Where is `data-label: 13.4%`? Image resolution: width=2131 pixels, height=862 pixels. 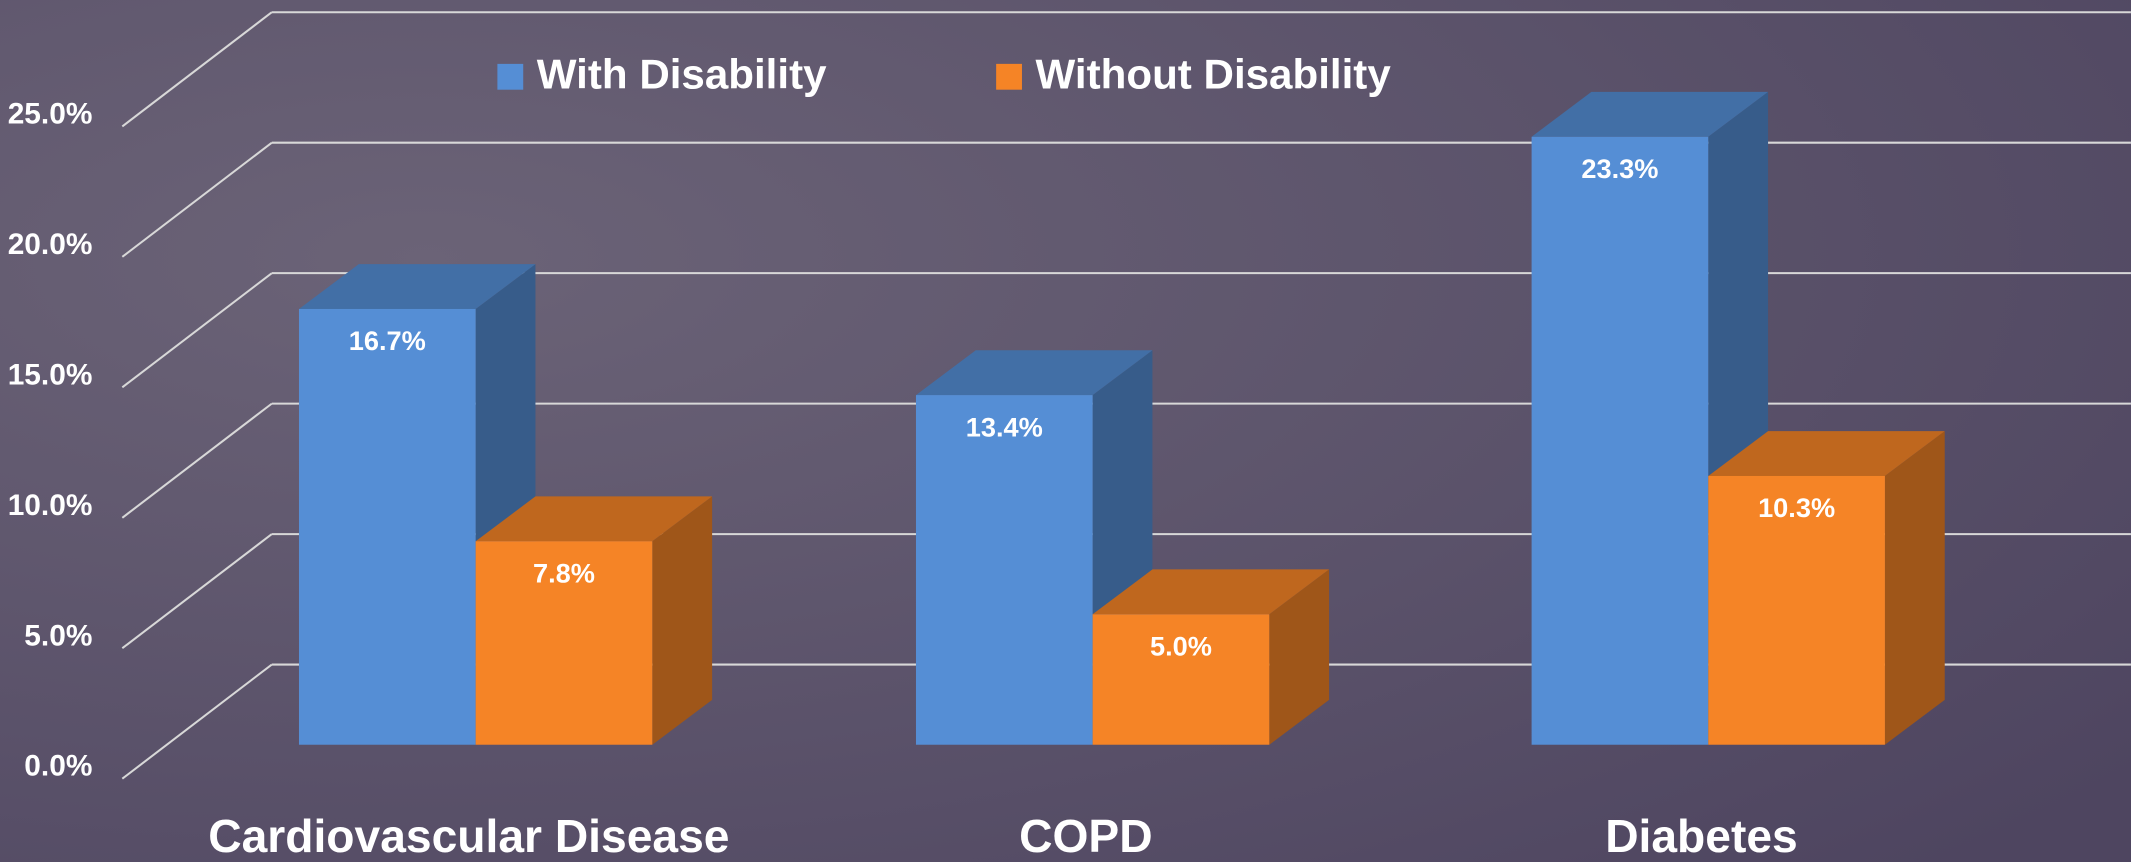 data-label: 13.4% is located at coordinates (1004, 426).